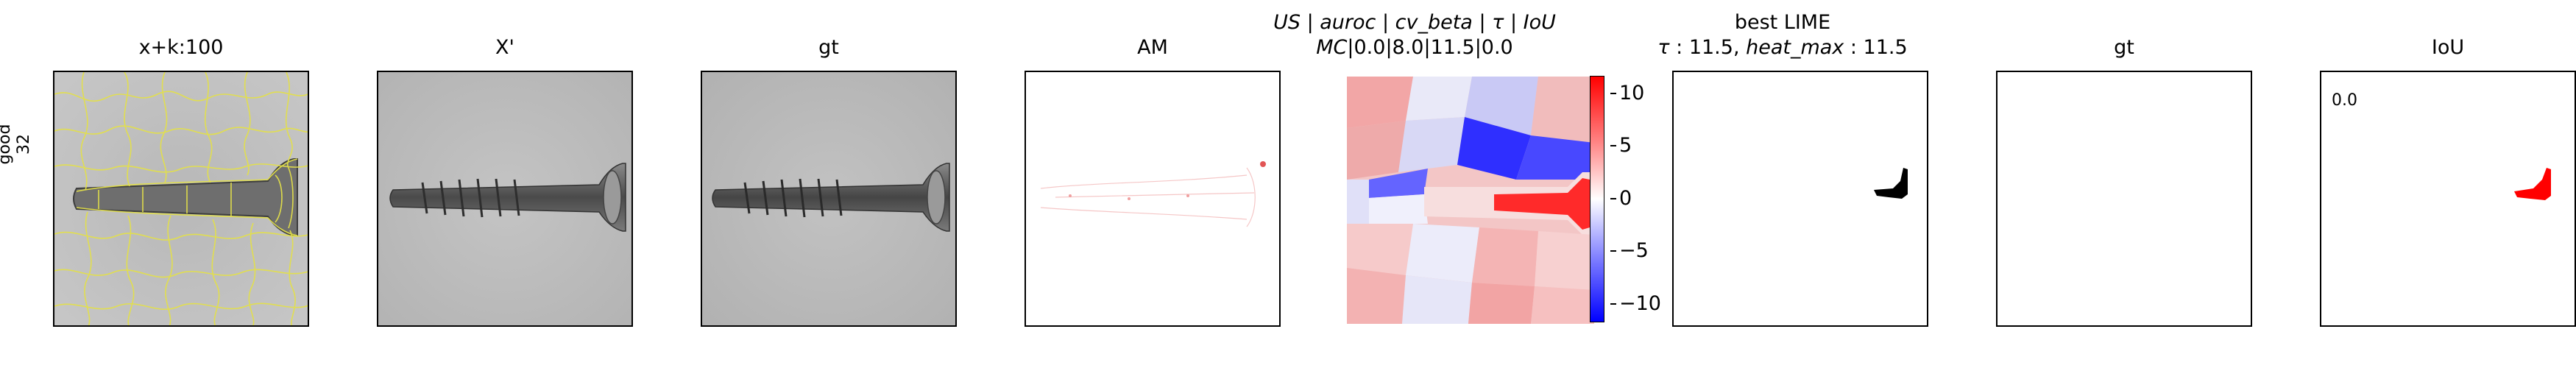 The height and width of the screenshot is (368, 2576). I want to click on anomaly-map-graphic, so click(1152, 198).